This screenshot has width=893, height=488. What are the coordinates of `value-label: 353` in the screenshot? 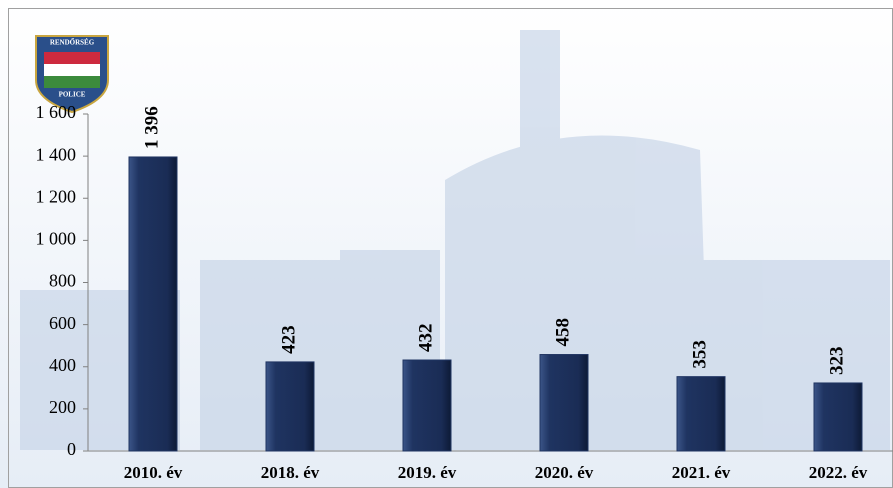 It's located at (699, 354).